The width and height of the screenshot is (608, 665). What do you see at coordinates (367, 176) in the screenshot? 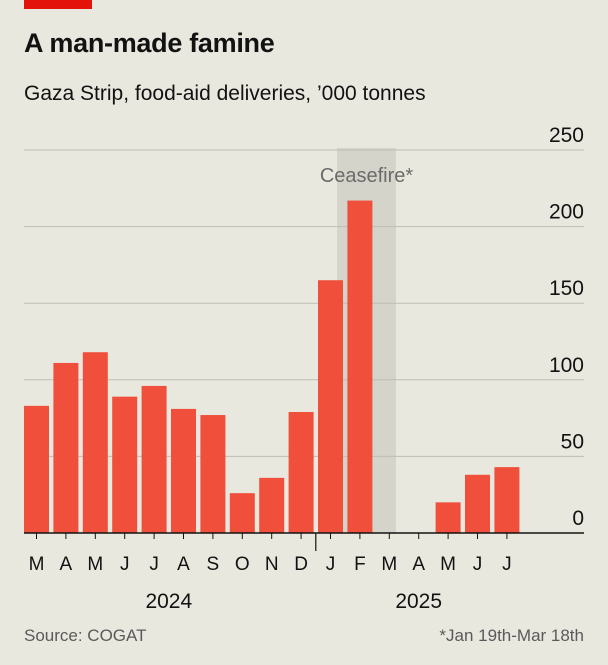
I see `ceasefire-label: Ceasefire*` at bounding box center [367, 176].